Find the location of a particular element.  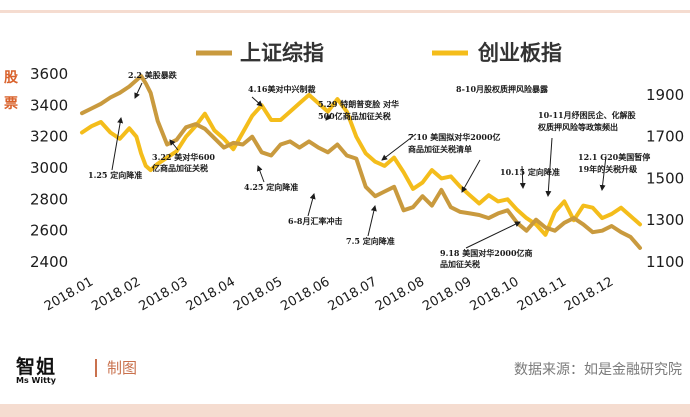

y-axis-left: 2400 2600 2800 3000 3200 3400 3600 is located at coordinates (49, 168).